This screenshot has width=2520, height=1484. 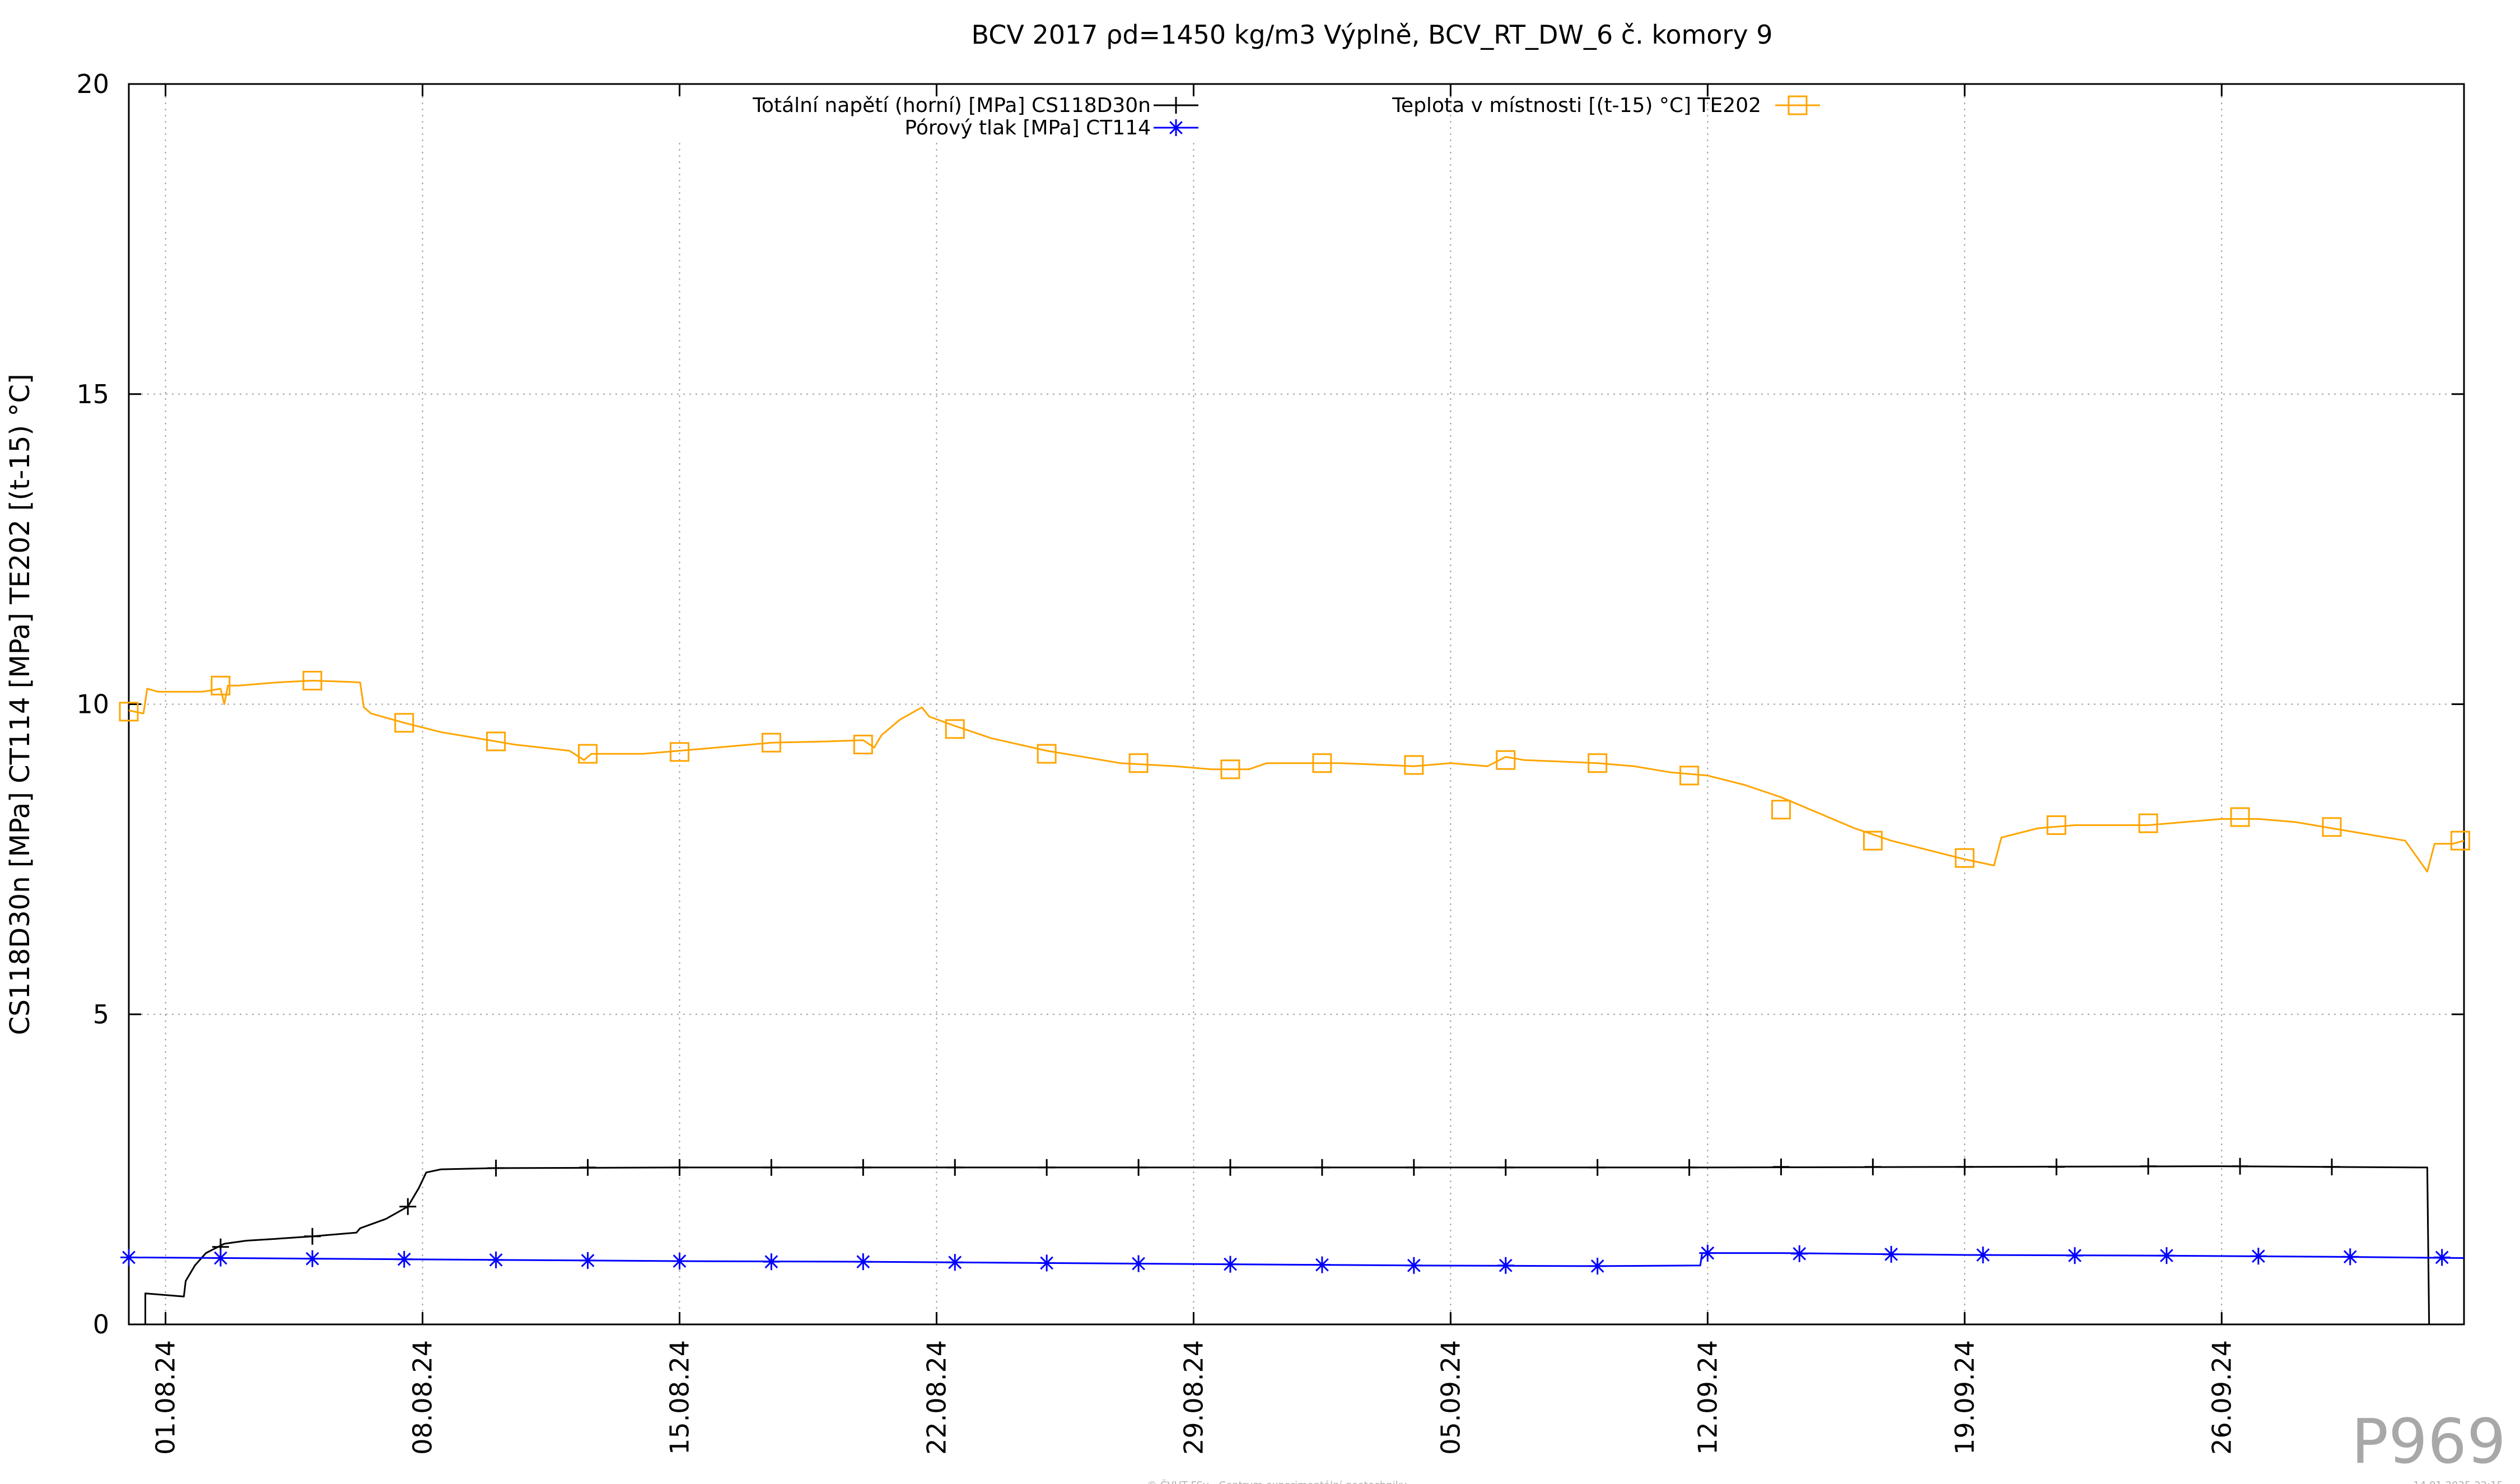 I want to click on legend-label-pore-pressure: Pórový tlak [MPa] CT114, so click(x=1028, y=128).